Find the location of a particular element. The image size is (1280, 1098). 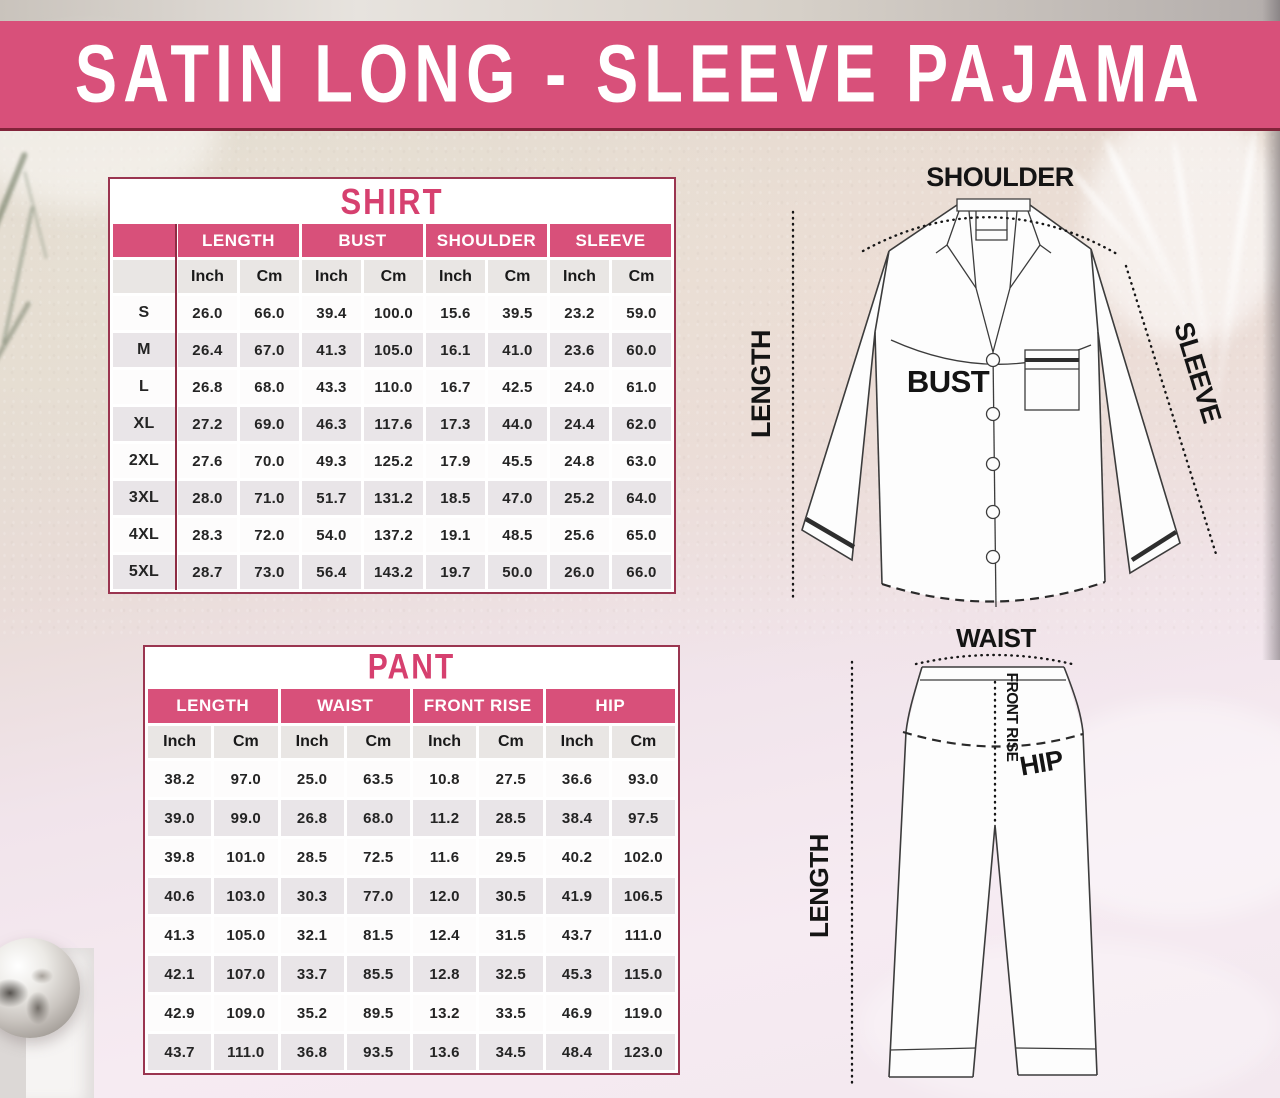

table-cell: 48.4 is located at coordinates (577, 1052).